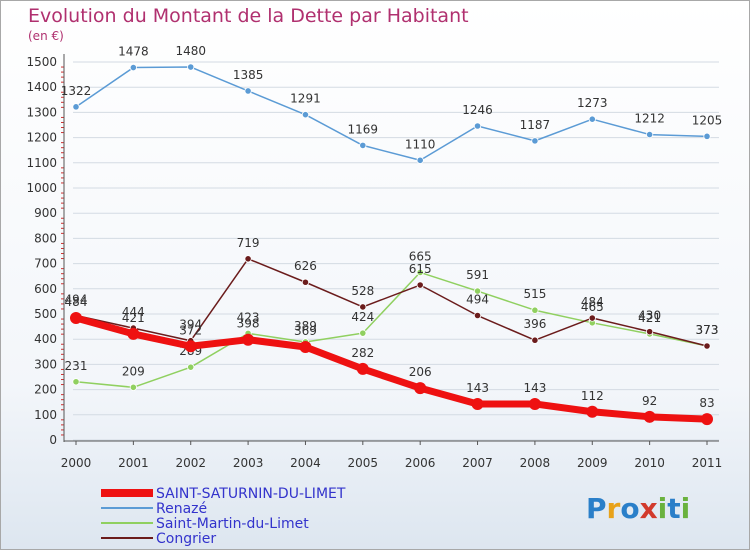  Describe the element at coordinates (248, 317) in the screenshot. I see `data-label: 423` at that location.